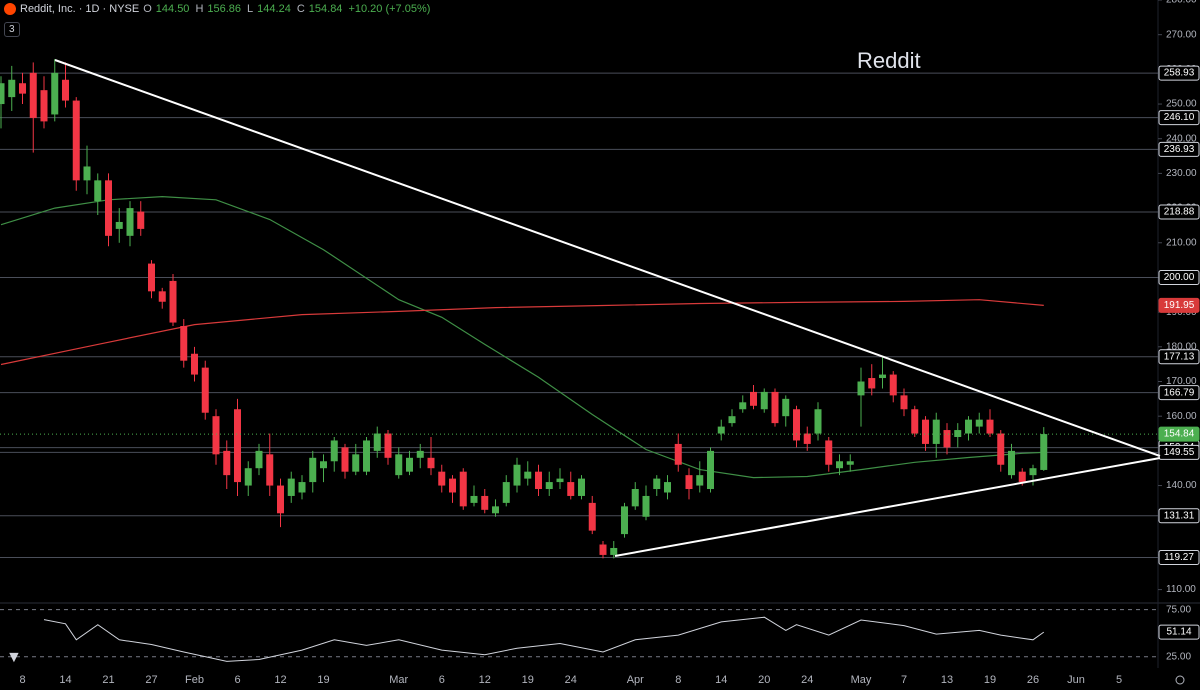  Describe the element at coordinates (22, 680) in the screenshot. I see `x-tick-label: 8` at that location.